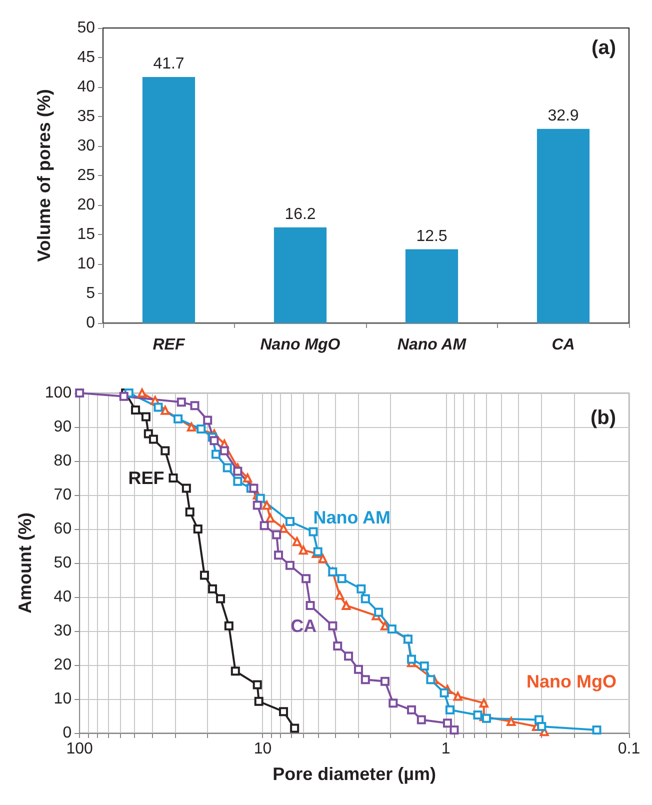  What do you see at coordinates (58, 393) in the screenshot?
I see `y-tick-label: 100` at bounding box center [58, 393].